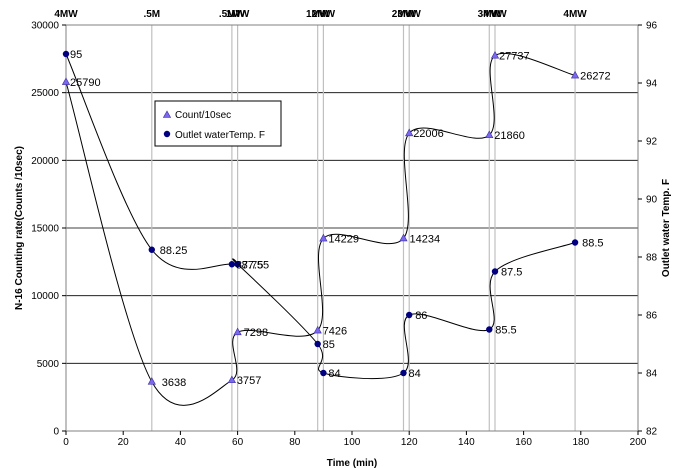  I want to click on legend-box, so click(218, 123).